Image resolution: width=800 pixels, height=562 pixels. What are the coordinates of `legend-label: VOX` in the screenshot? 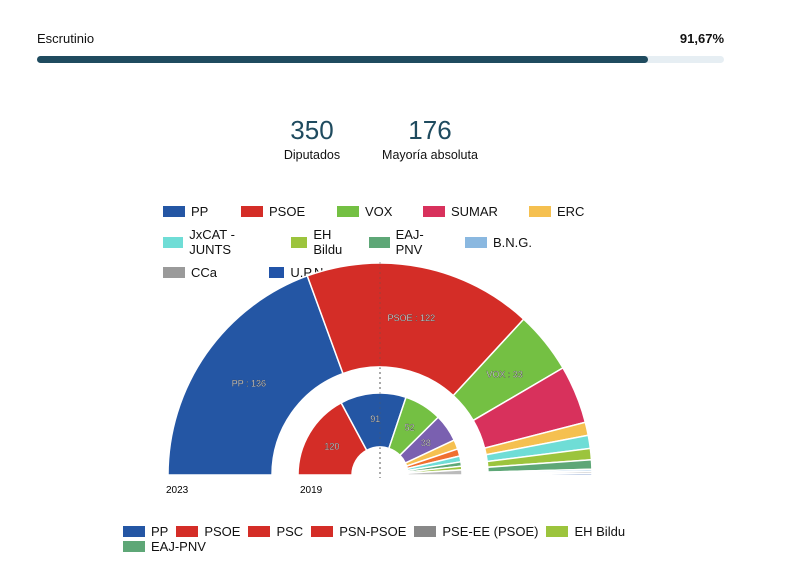 It's located at (379, 211).